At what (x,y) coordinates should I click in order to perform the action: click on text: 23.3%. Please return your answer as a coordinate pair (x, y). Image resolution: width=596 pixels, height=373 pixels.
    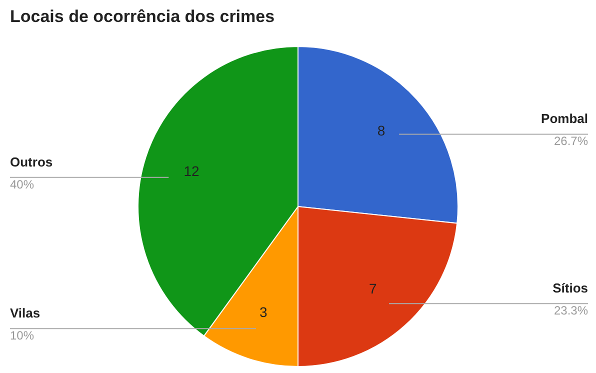
    Looking at the image, I should click on (571, 311).